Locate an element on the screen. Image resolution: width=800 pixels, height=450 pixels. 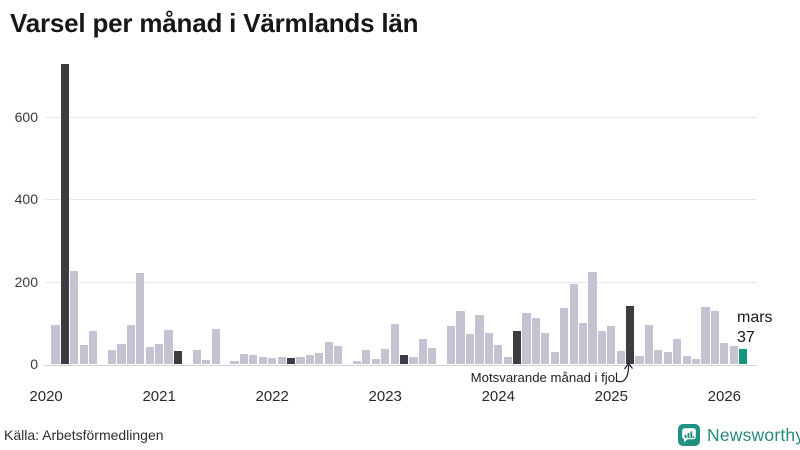
newsworthy-badge-icon is located at coordinates (689, 435).